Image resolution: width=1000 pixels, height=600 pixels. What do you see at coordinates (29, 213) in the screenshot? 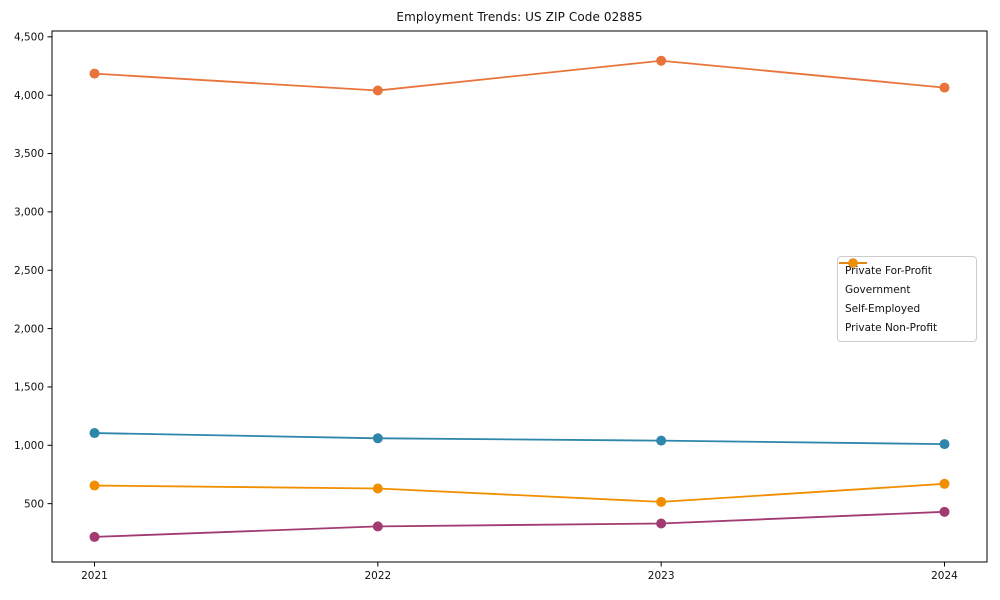
I see `y-tick-label: 3,000` at bounding box center [29, 213].